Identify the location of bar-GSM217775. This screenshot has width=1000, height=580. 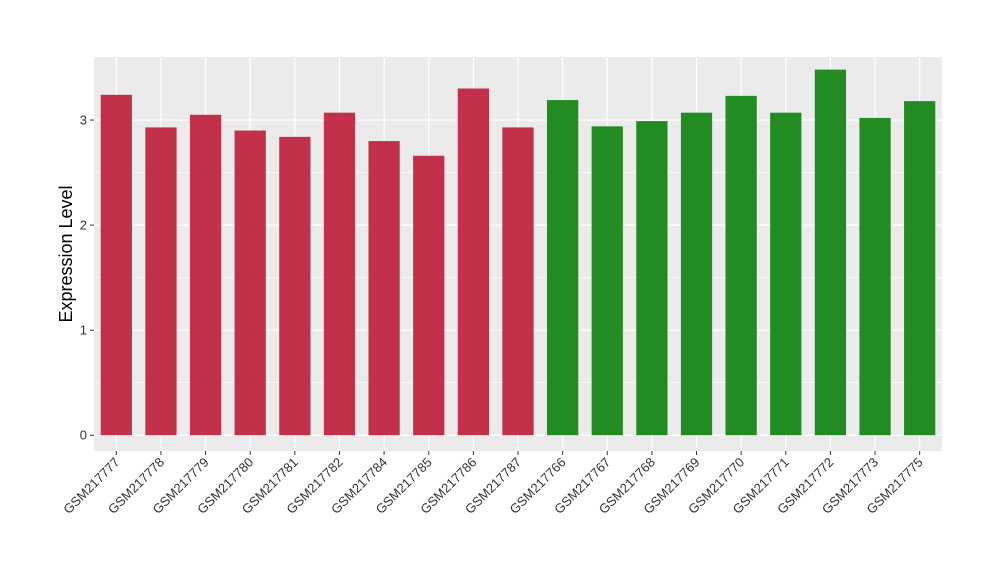
(920, 268).